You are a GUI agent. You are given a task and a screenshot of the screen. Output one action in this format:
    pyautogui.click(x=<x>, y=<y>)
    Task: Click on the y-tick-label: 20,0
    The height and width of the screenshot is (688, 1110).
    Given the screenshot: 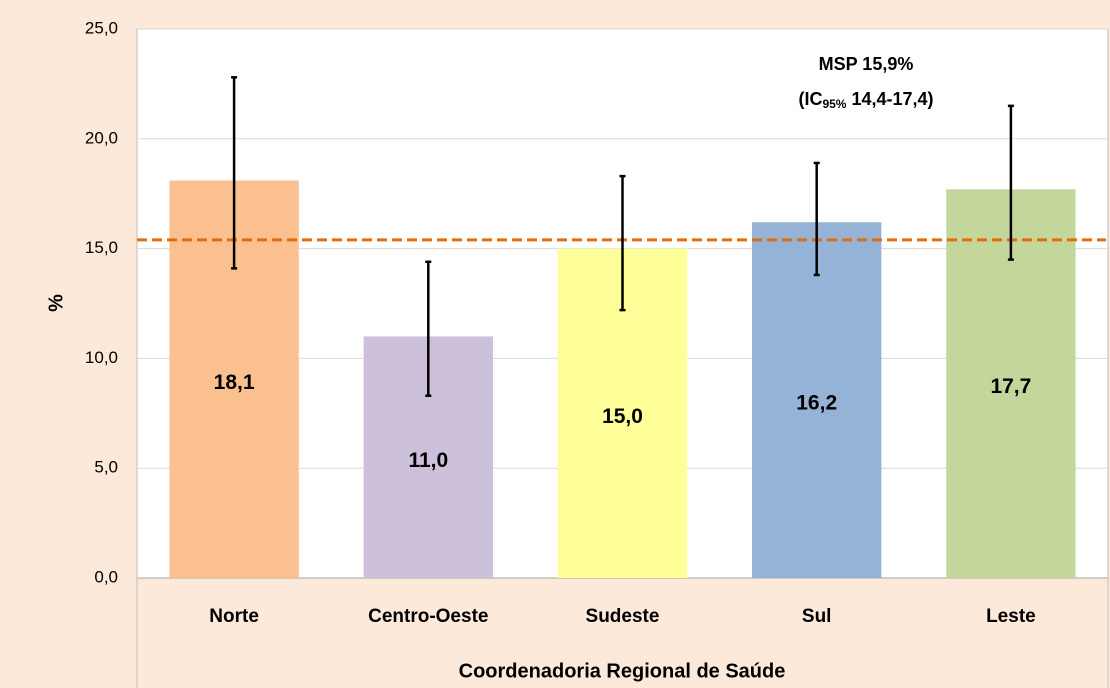 What is the action you would take?
    pyautogui.click(x=101, y=137)
    